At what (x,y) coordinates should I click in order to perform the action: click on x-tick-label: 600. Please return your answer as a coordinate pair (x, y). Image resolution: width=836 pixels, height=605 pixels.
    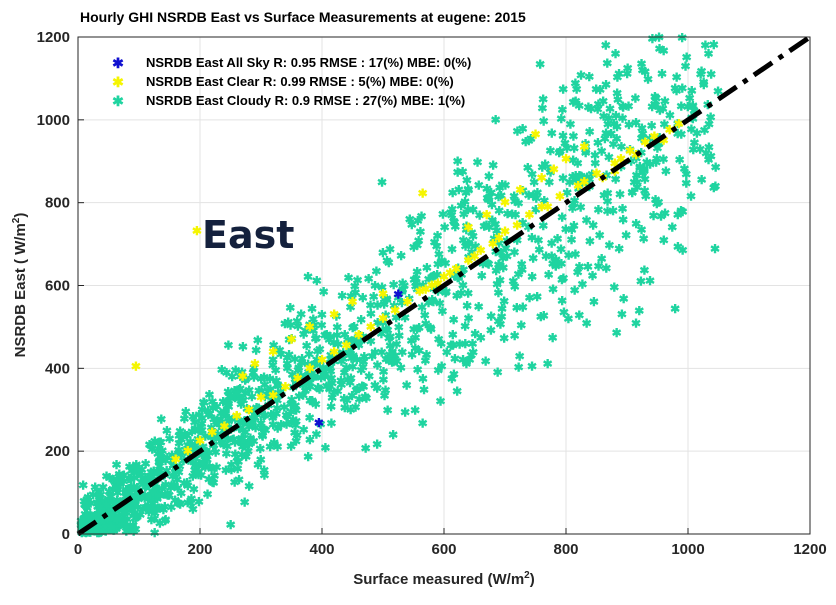
    Looking at the image, I should click on (443, 549).